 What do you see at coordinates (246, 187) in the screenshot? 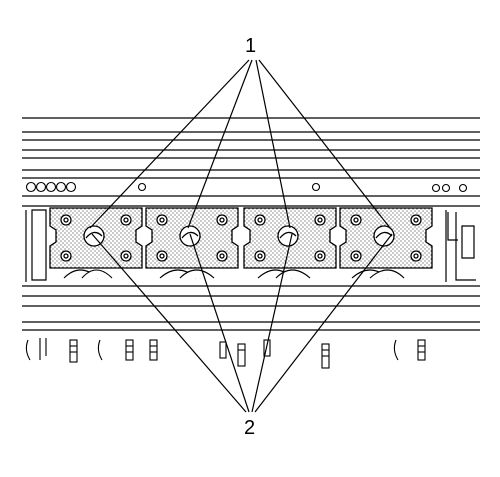
I see `left-bolt-row` at bounding box center [246, 187].